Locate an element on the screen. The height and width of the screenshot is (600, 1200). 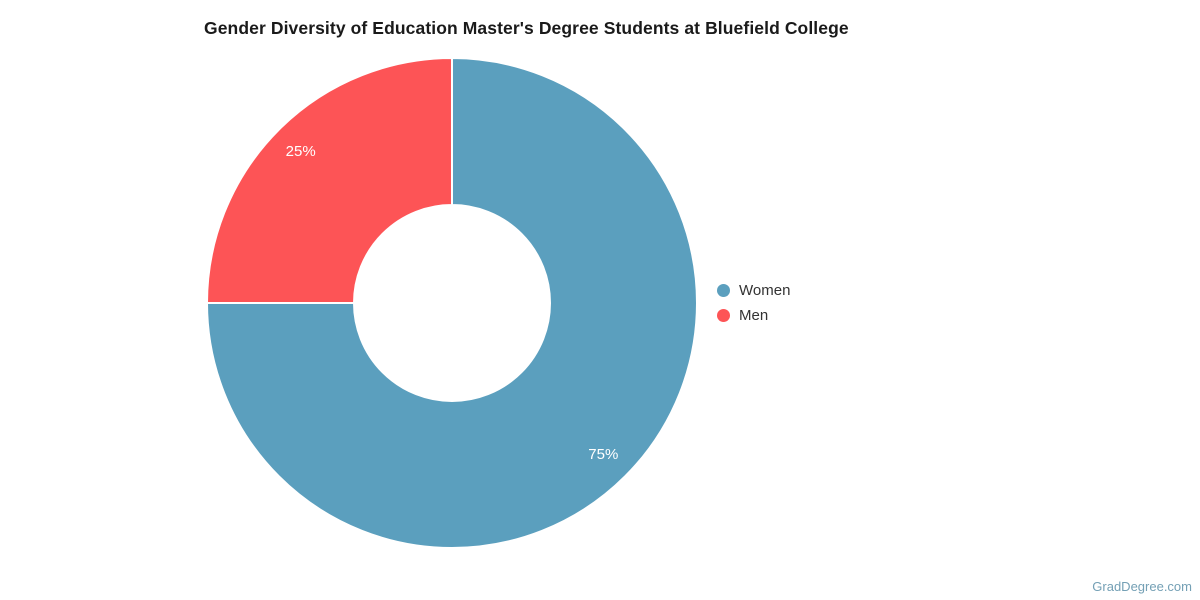
legend-label-men: Men is located at coordinates (754, 315).